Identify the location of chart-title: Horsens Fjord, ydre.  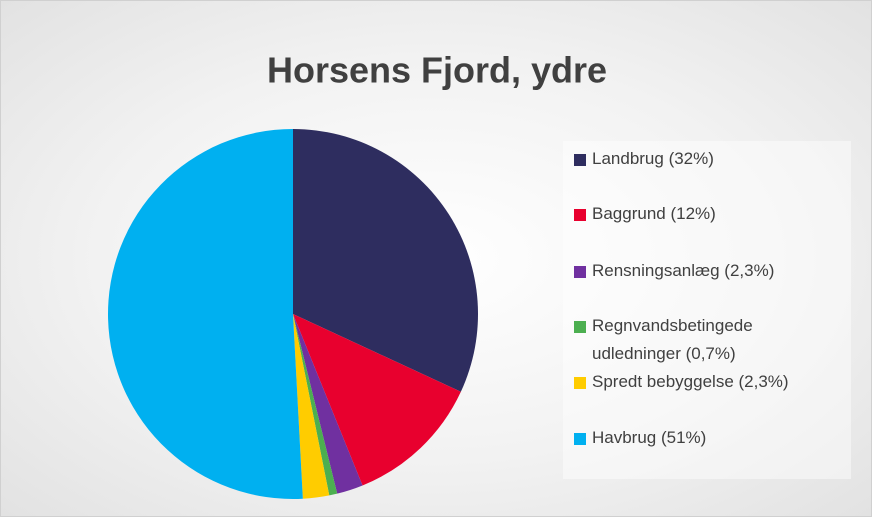
(437, 70).